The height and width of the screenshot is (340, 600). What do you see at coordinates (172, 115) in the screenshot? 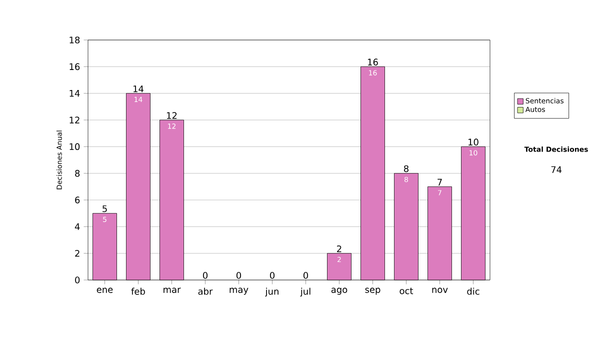
I see `total-label: 12` at bounding box center [172, 115].